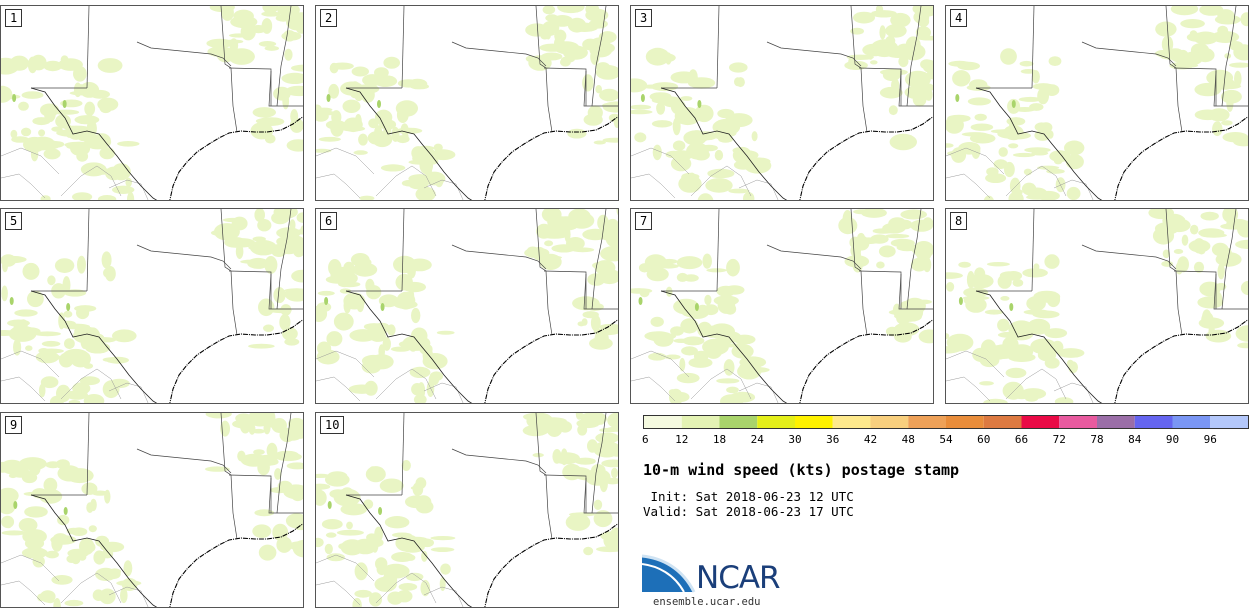 The height and width of the screenshot is (610, 1260). What do you see at coordinates (719, 439) in the screenshot?
I see `colorbar-tick-label: 18` at bounding box center [719, 439].